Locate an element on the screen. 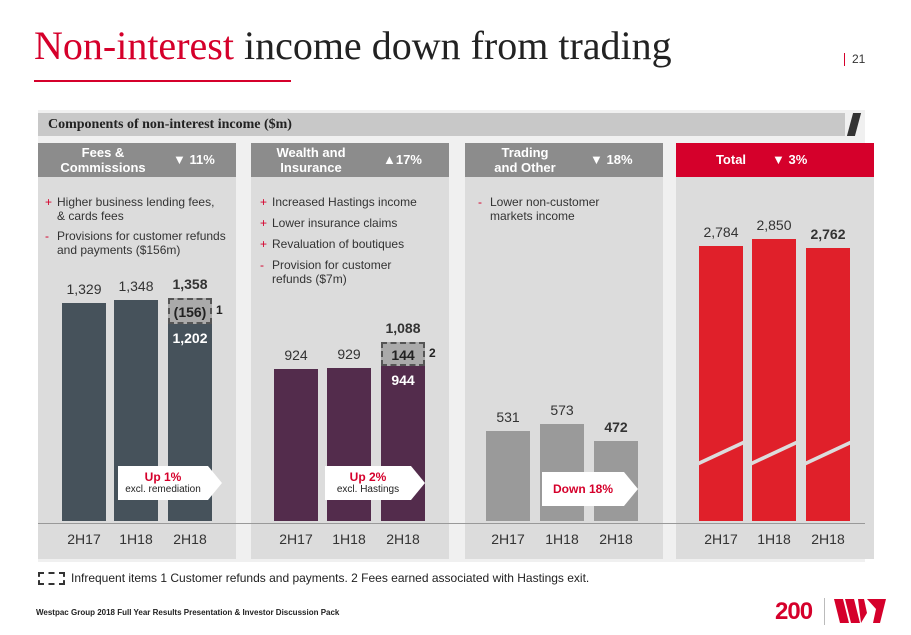 Image resolution: width=911 pixels, height=635 pixels. bullet-item: - Provision for customer is located at coordinates (326, 265).